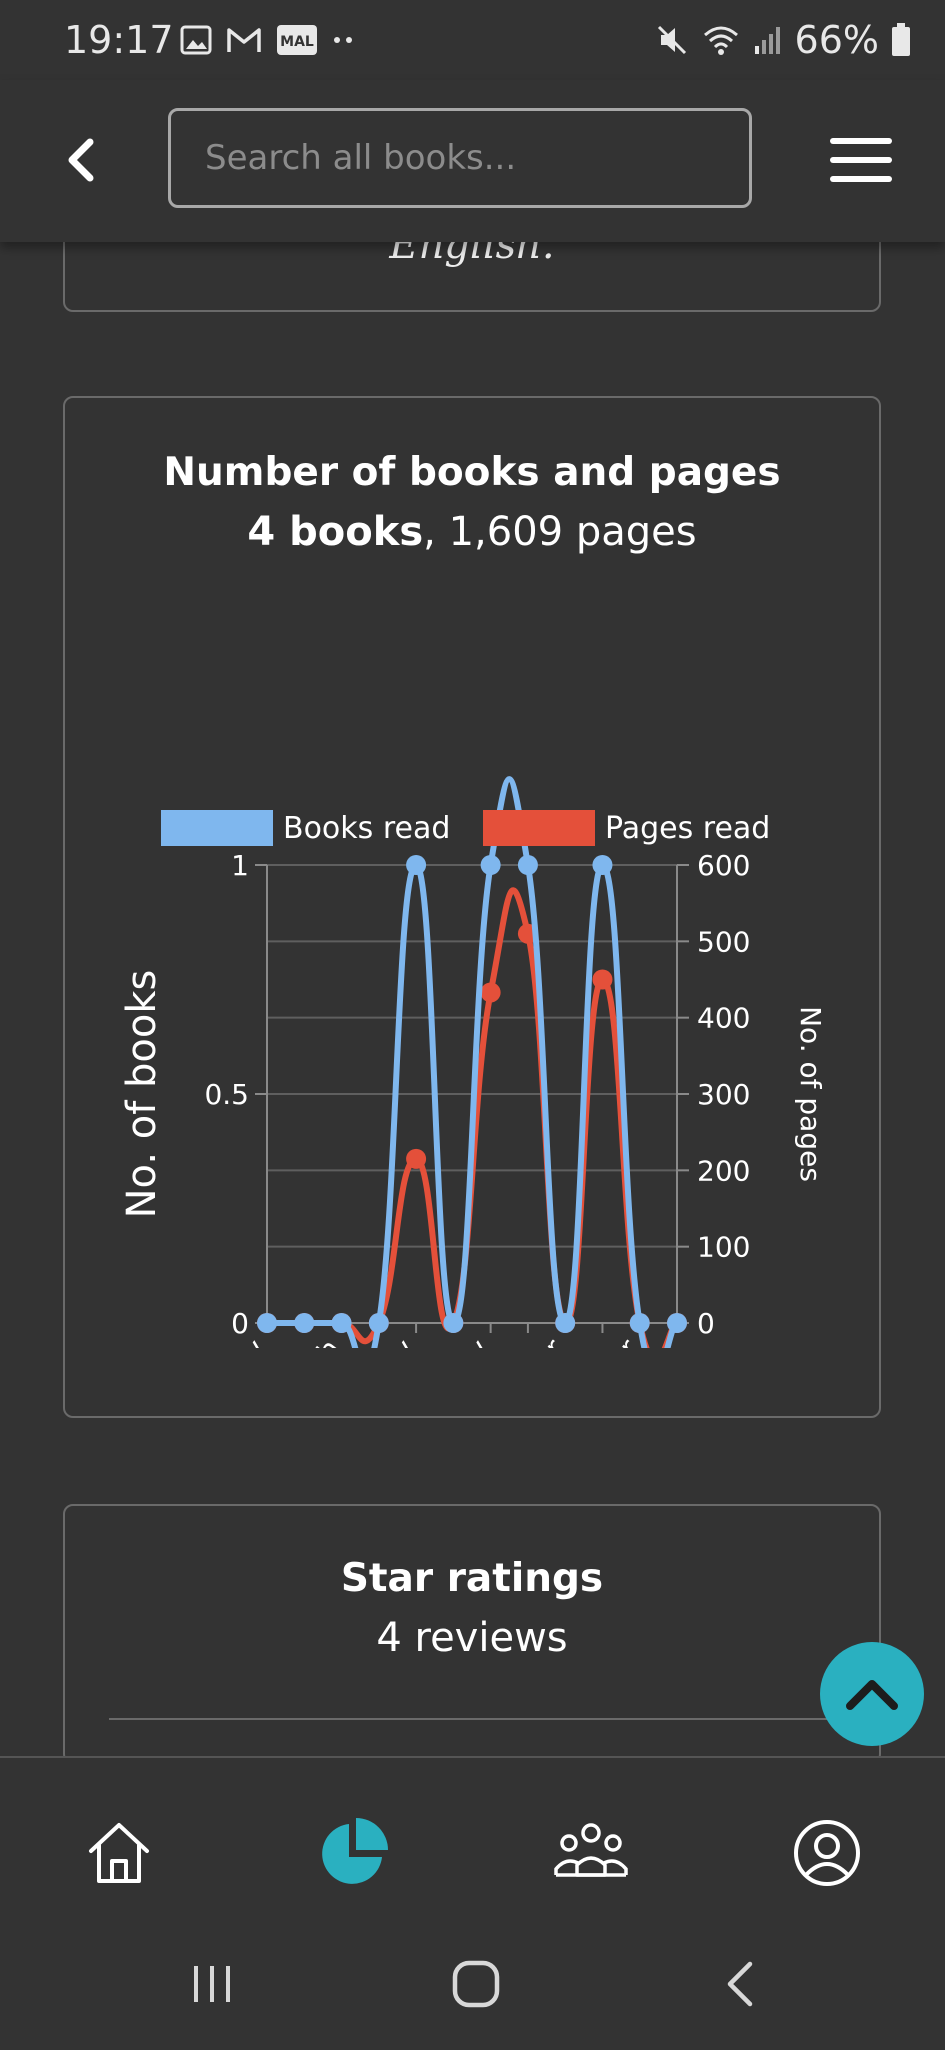 The width and height of the screenshot is (945, 2050). What do you see at coordinates (366, 828) in the screenshot?
I see `legend-label: Books read` at bounding box center [366, 828].